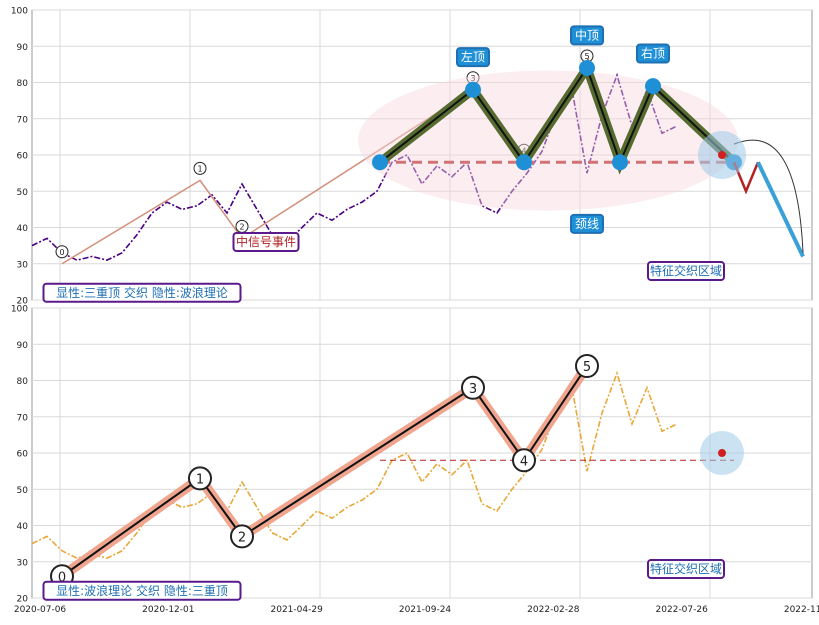 The width and height of the screenshot is (819, 625). I want to click on top-label-neckline-box, so click(587, 223).